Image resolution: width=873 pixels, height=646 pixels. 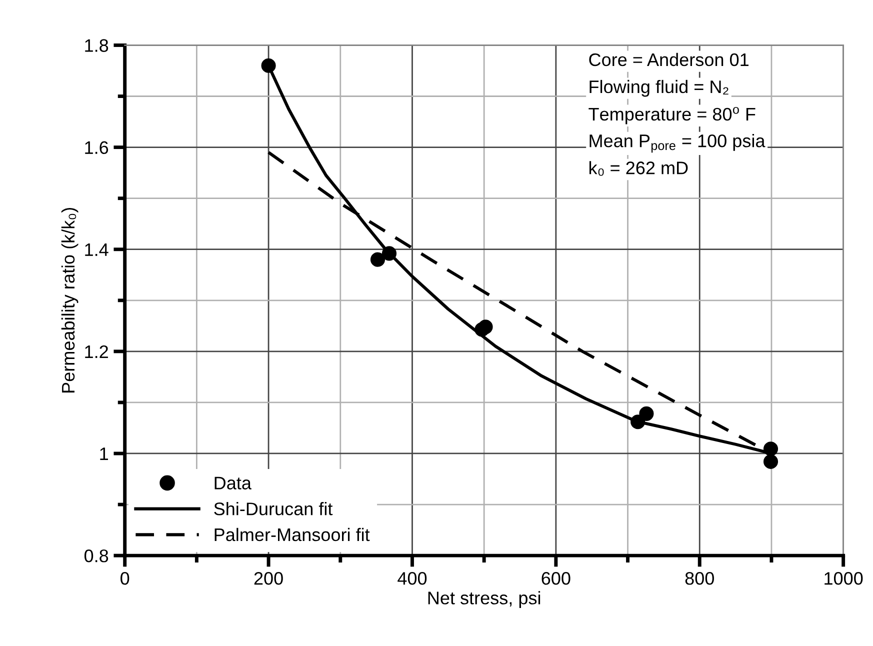 I want to click on x-axis-title: Net stress, psi, so click(x=484, y=599).